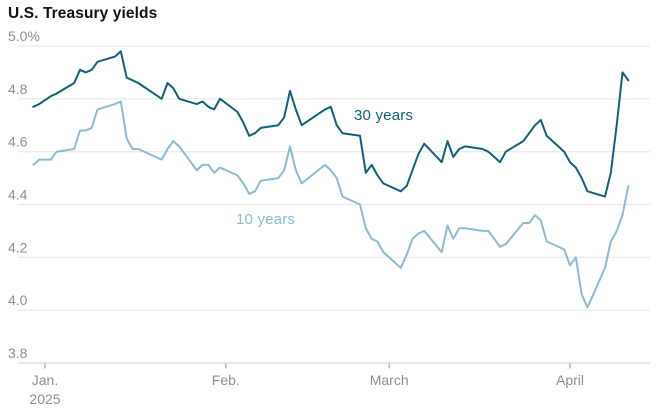 The image size is (660, 417). What do you see at coordinates (265, 219) in the screenshot?
I see `series-label-10-years: 10 years` at bounding box center [265, 219].